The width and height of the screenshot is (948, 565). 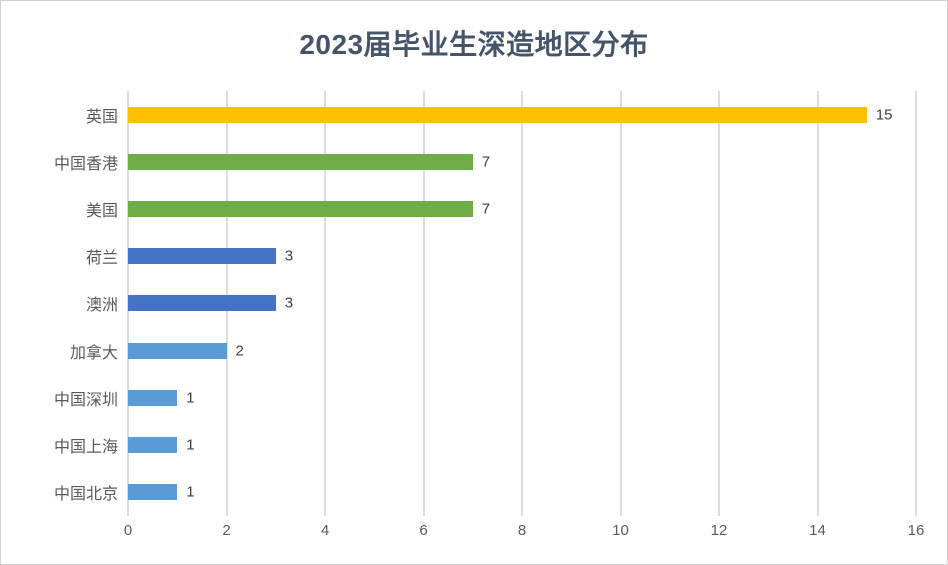 I want to click on category-label: 中国香港, so click(x=85, y=164).